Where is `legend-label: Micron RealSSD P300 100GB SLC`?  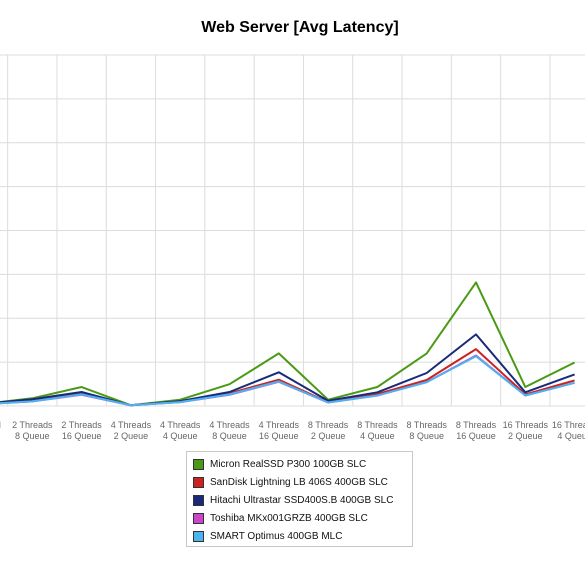
legend-label: Micron RealSSD P300 100GB SLC is located at coordinates (288, 464).